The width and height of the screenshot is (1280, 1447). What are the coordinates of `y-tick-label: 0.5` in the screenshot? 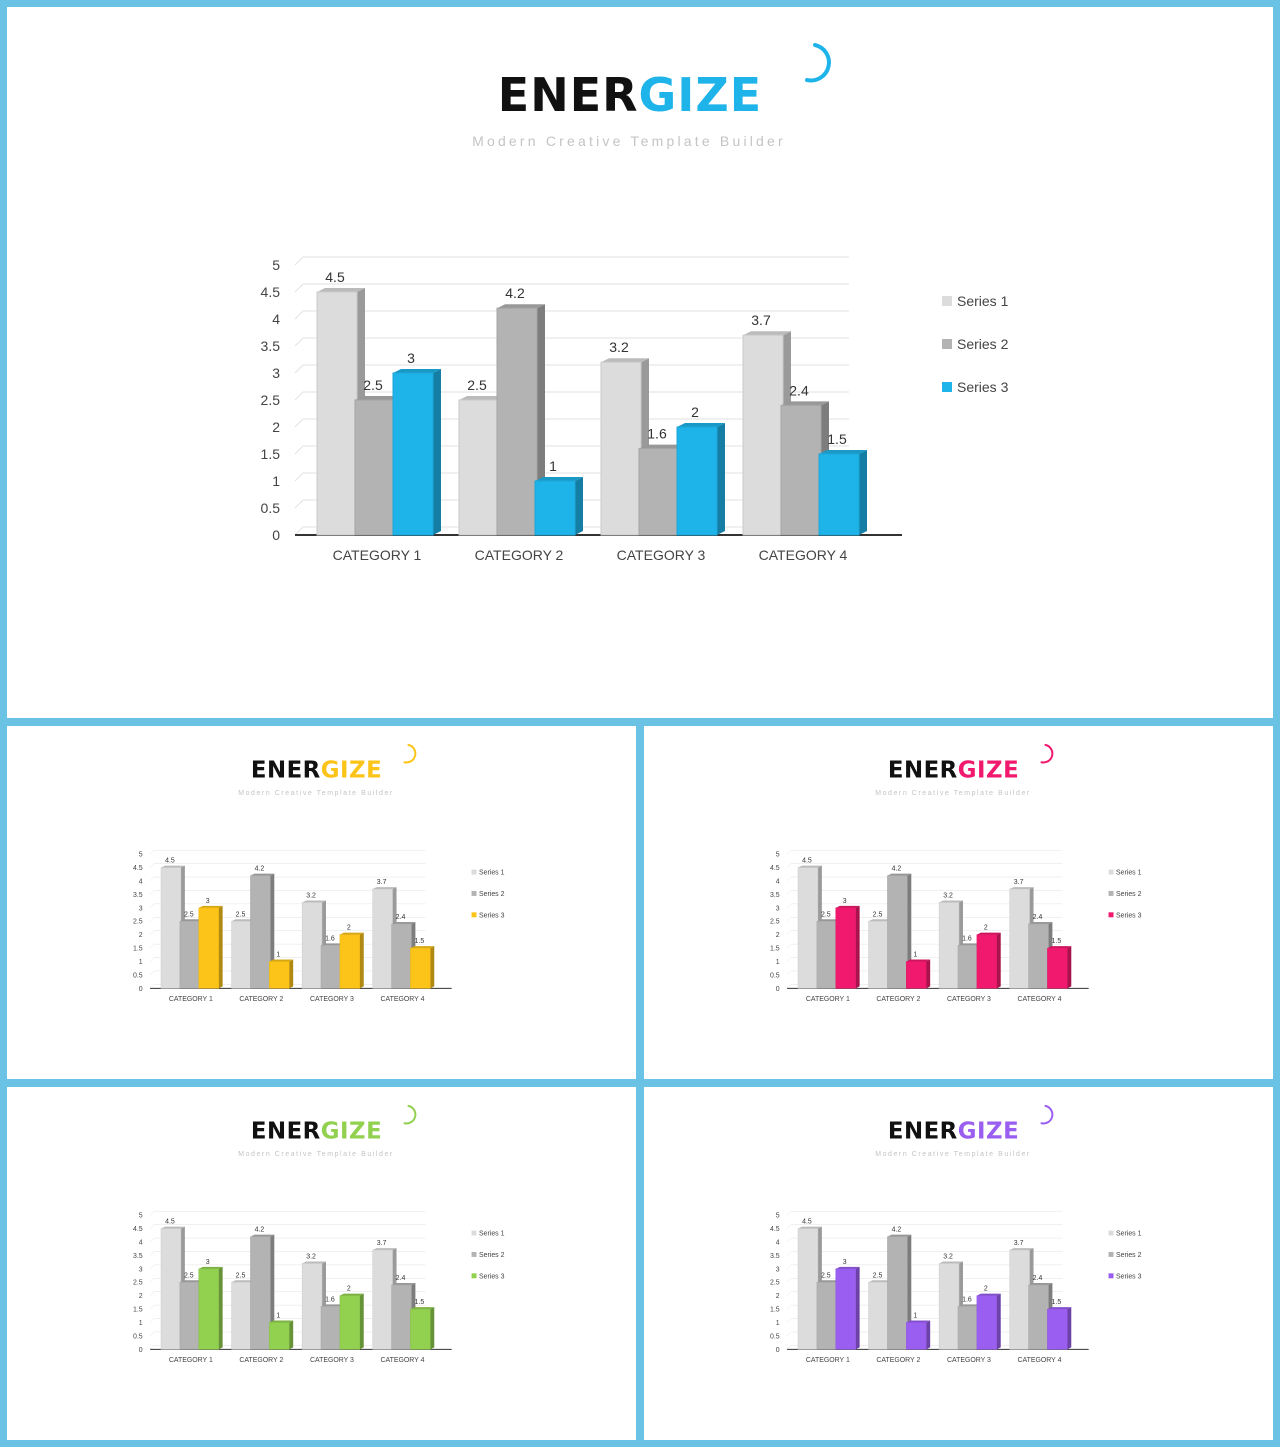 It's located at (138, 1336).